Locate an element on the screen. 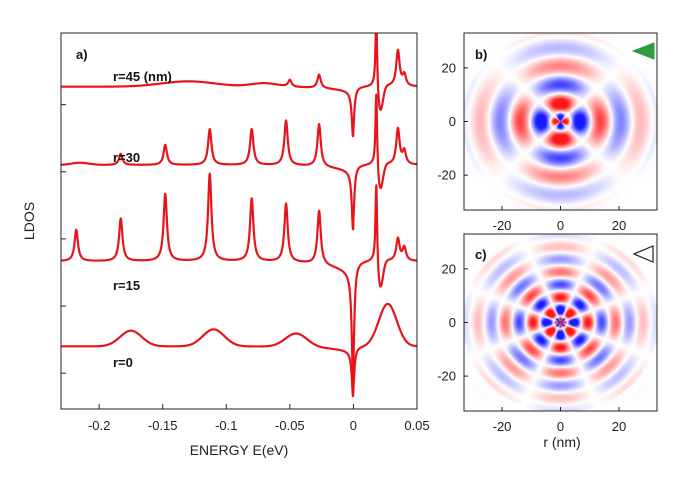 The image size is (693, 500). map-c-ticks: -20 0 20 -20 0 20 is located at coordinates (531, 347).